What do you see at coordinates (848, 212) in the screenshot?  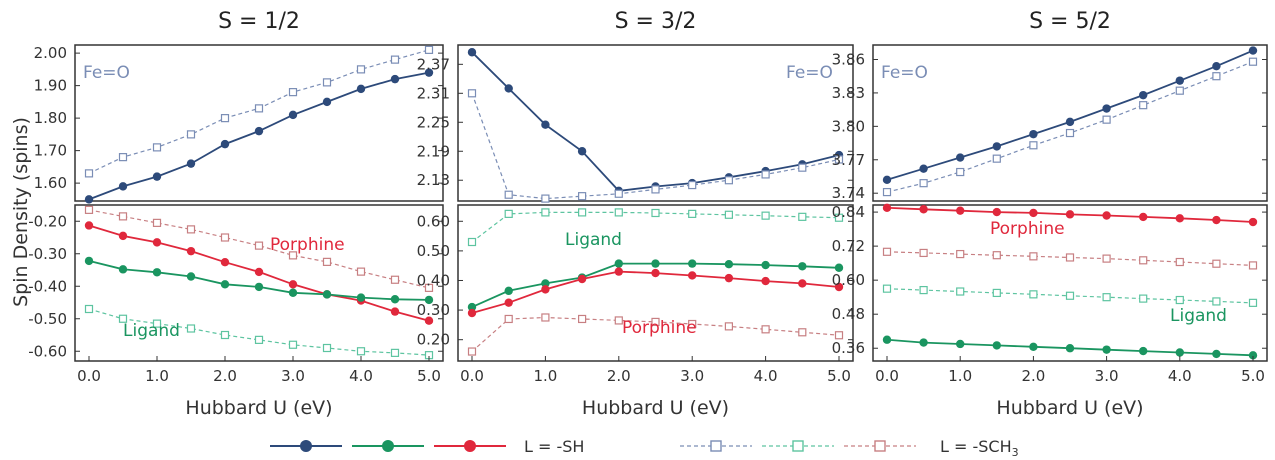 I see `y-tick-label: 0.84` at bounding box center [848, 212].